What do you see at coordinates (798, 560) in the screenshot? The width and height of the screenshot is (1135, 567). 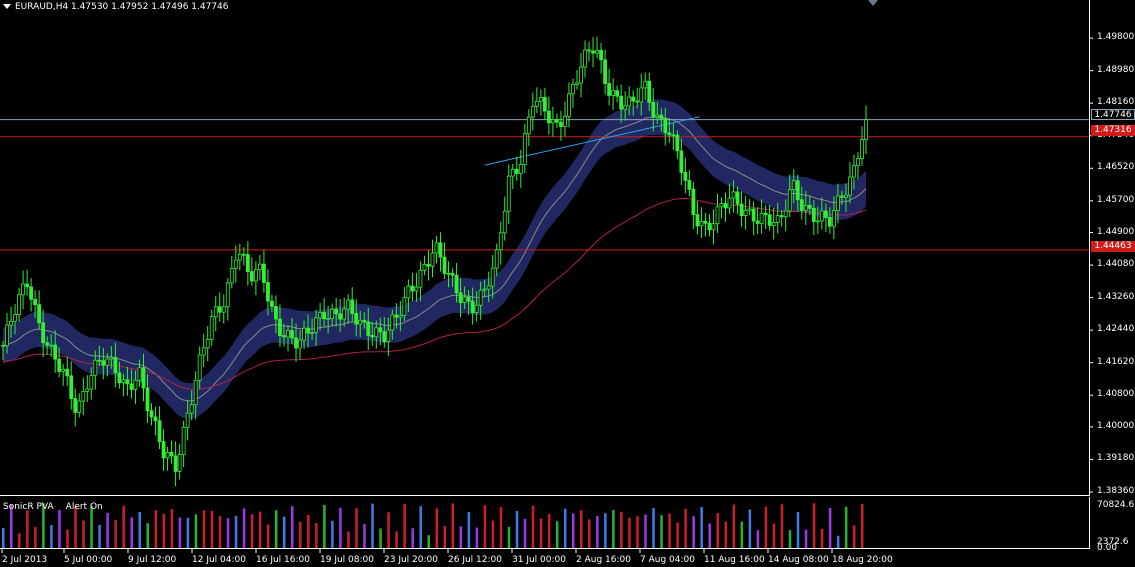 I see `time-tick-label: 14 Aug 08:00` at bounding box center [798, 560].